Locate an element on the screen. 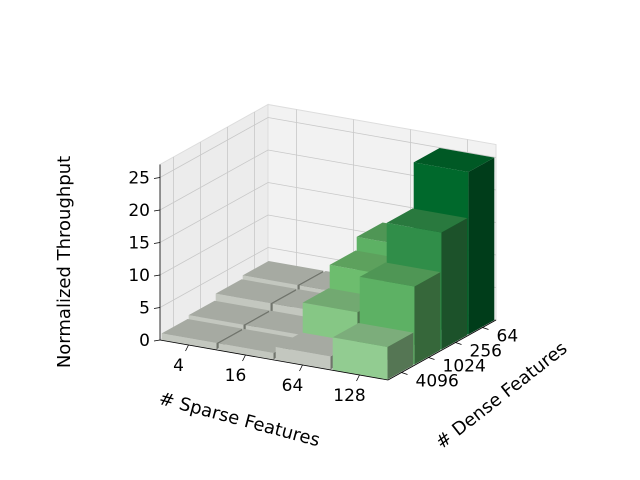  y-tick-label: 64 is located at coordinates (508, 337).